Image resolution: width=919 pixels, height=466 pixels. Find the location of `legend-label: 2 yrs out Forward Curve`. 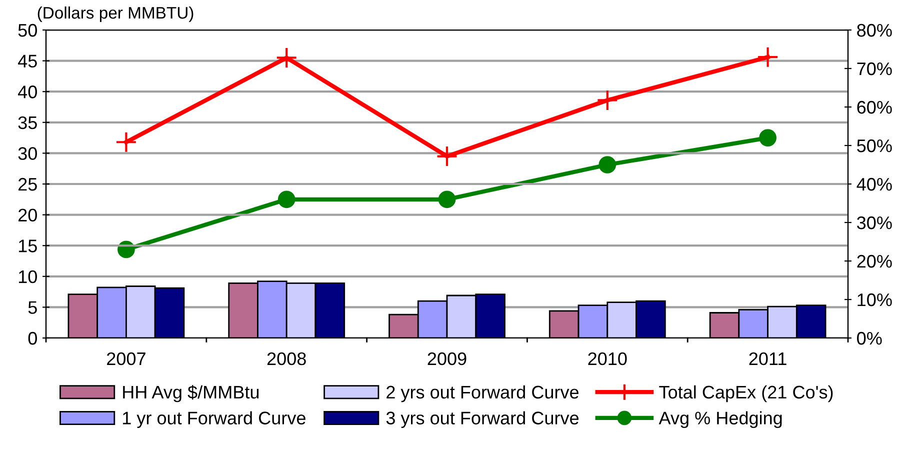

legend-label: 2 yrs out Forward Curve is located at coordinates (482, 393).